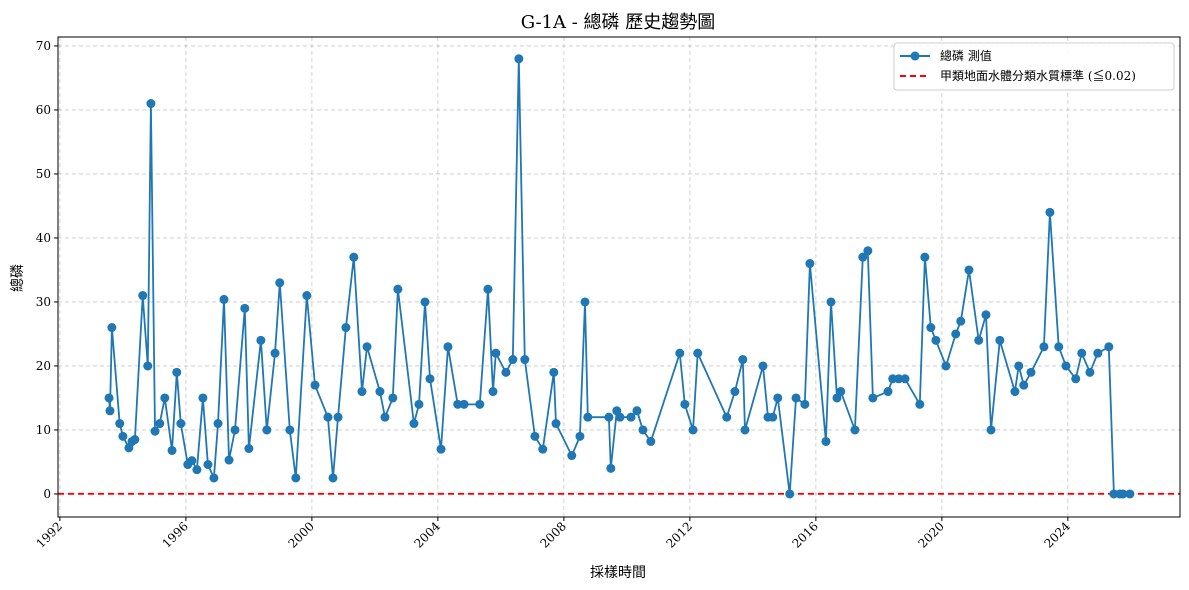  Describe the element at coordinates (175, 534) in the screenshot. I see `x-tick-label: 1996` at that location.